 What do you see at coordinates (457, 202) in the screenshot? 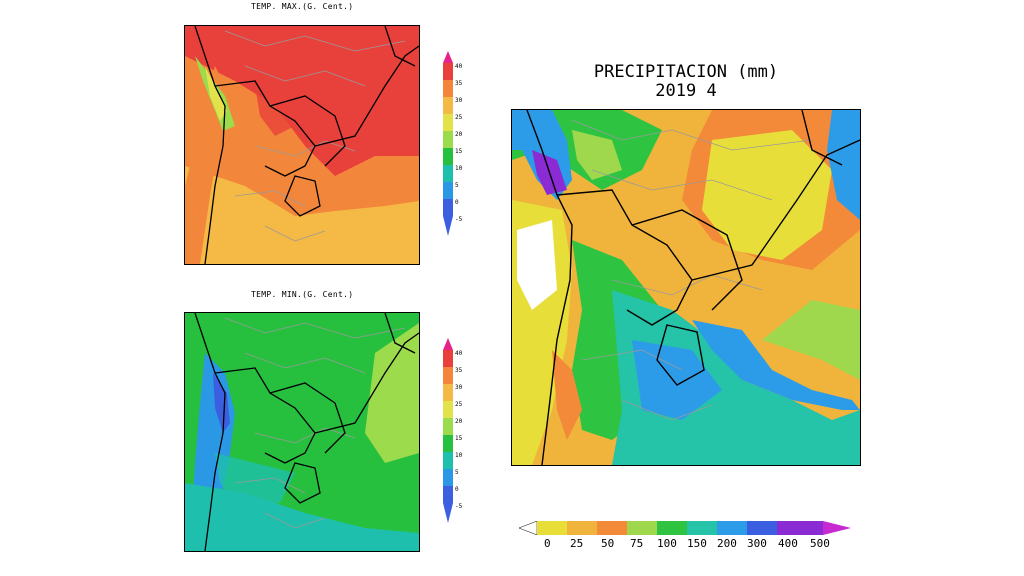
I see `tmax-cbar-label: 0` at bounding box center [457, 202].